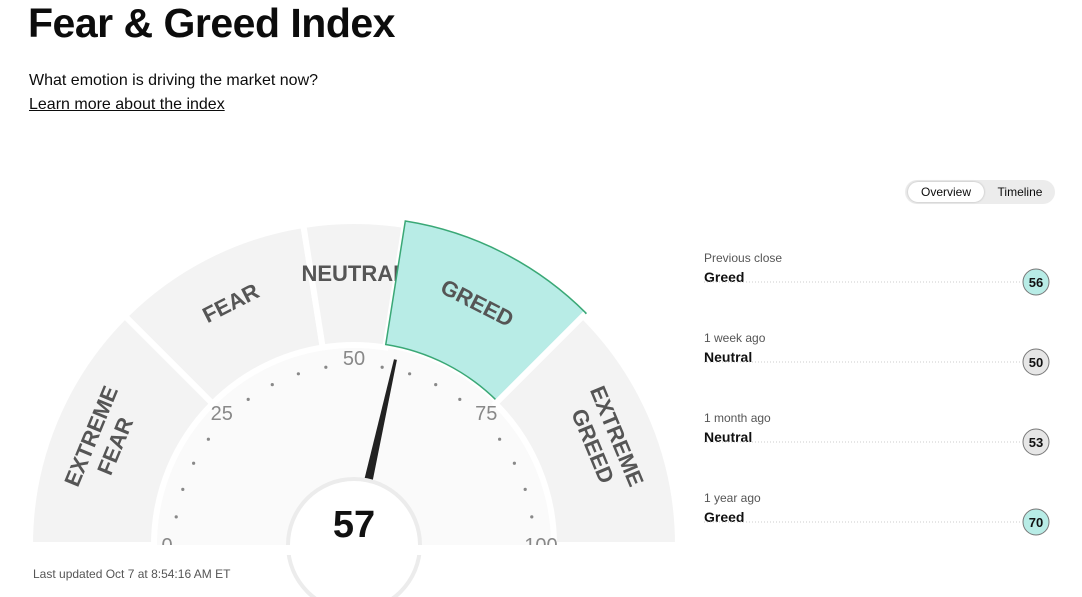 Image resolution: width=1082 pixels, height=597 pixels. What do you see at coordinates (737, 418) in the screenshot?
I see `history-label: 1 month ago` at bounding box center [737, 418].